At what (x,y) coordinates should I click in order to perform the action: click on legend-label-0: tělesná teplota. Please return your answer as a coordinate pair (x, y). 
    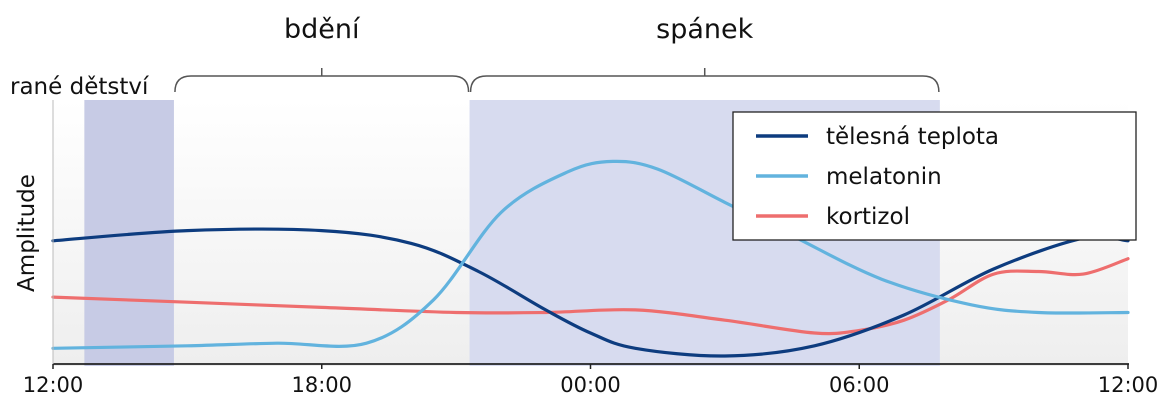
    Looking at the image, I should click on (912, 137).